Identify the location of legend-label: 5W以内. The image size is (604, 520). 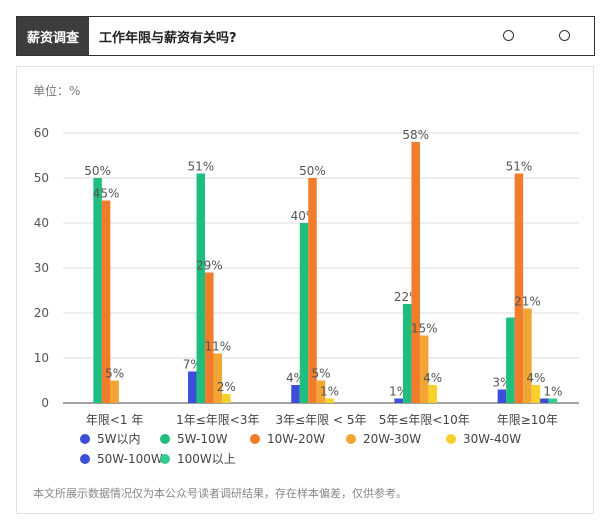
(119, 439).